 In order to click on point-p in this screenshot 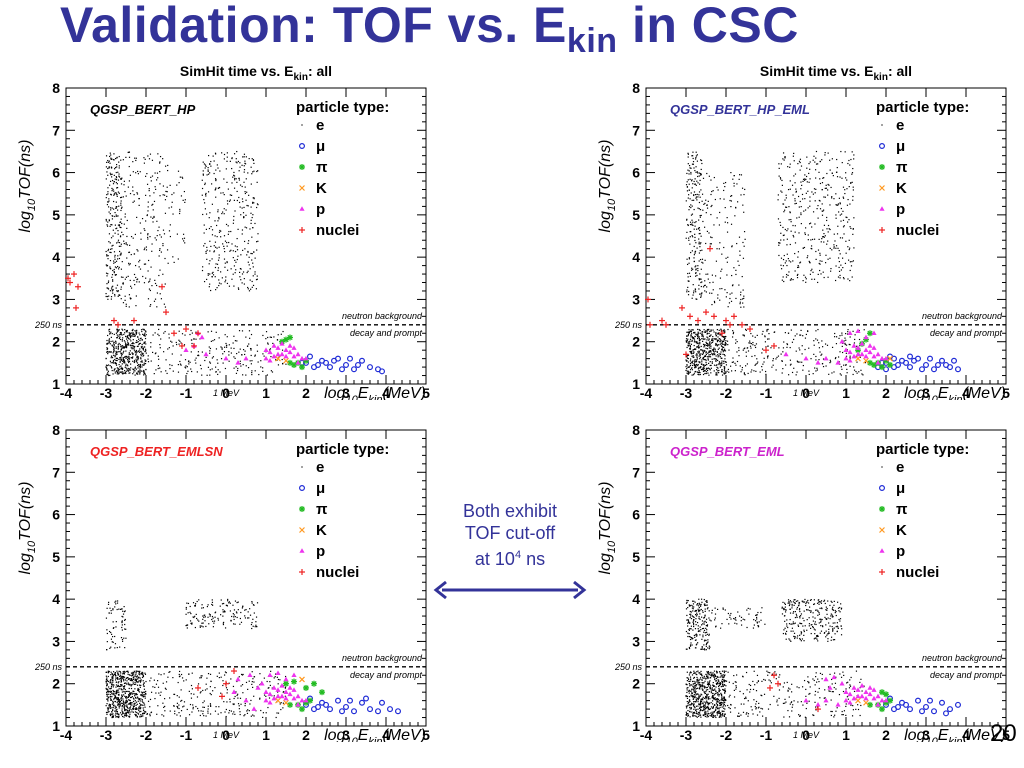, I will do `click(850, 360)`.